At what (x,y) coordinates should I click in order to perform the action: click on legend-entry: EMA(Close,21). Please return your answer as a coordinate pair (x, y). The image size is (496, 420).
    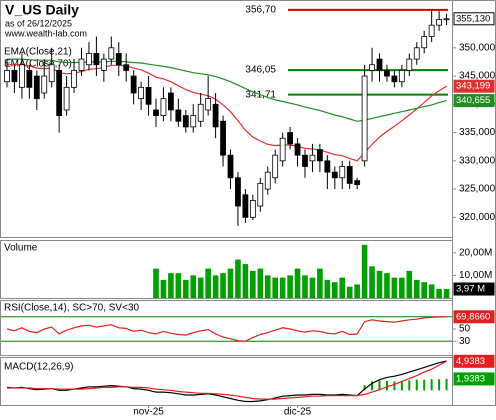
    Looking at the image, I should click on (38, 52).